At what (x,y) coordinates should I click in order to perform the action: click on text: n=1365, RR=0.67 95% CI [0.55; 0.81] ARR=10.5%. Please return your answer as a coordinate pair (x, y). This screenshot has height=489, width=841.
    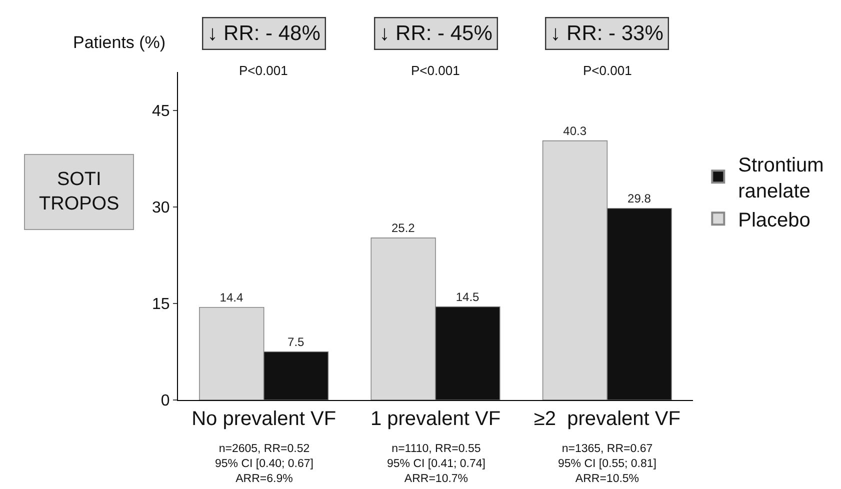
    Looking at the image, I should click on (607, 464).